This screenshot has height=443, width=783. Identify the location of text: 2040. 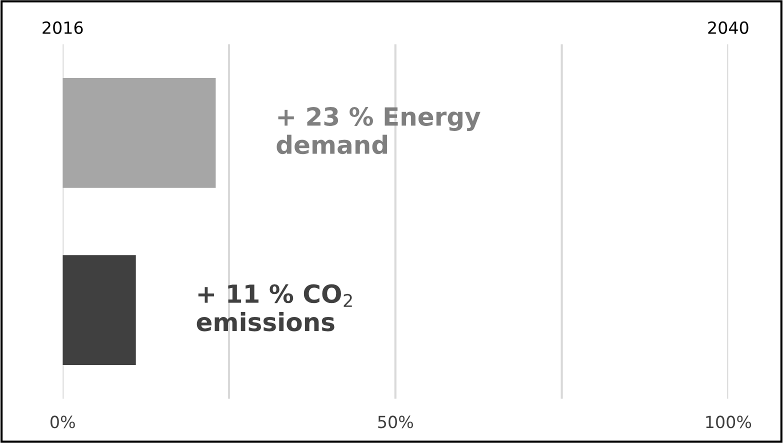
(728, 27).